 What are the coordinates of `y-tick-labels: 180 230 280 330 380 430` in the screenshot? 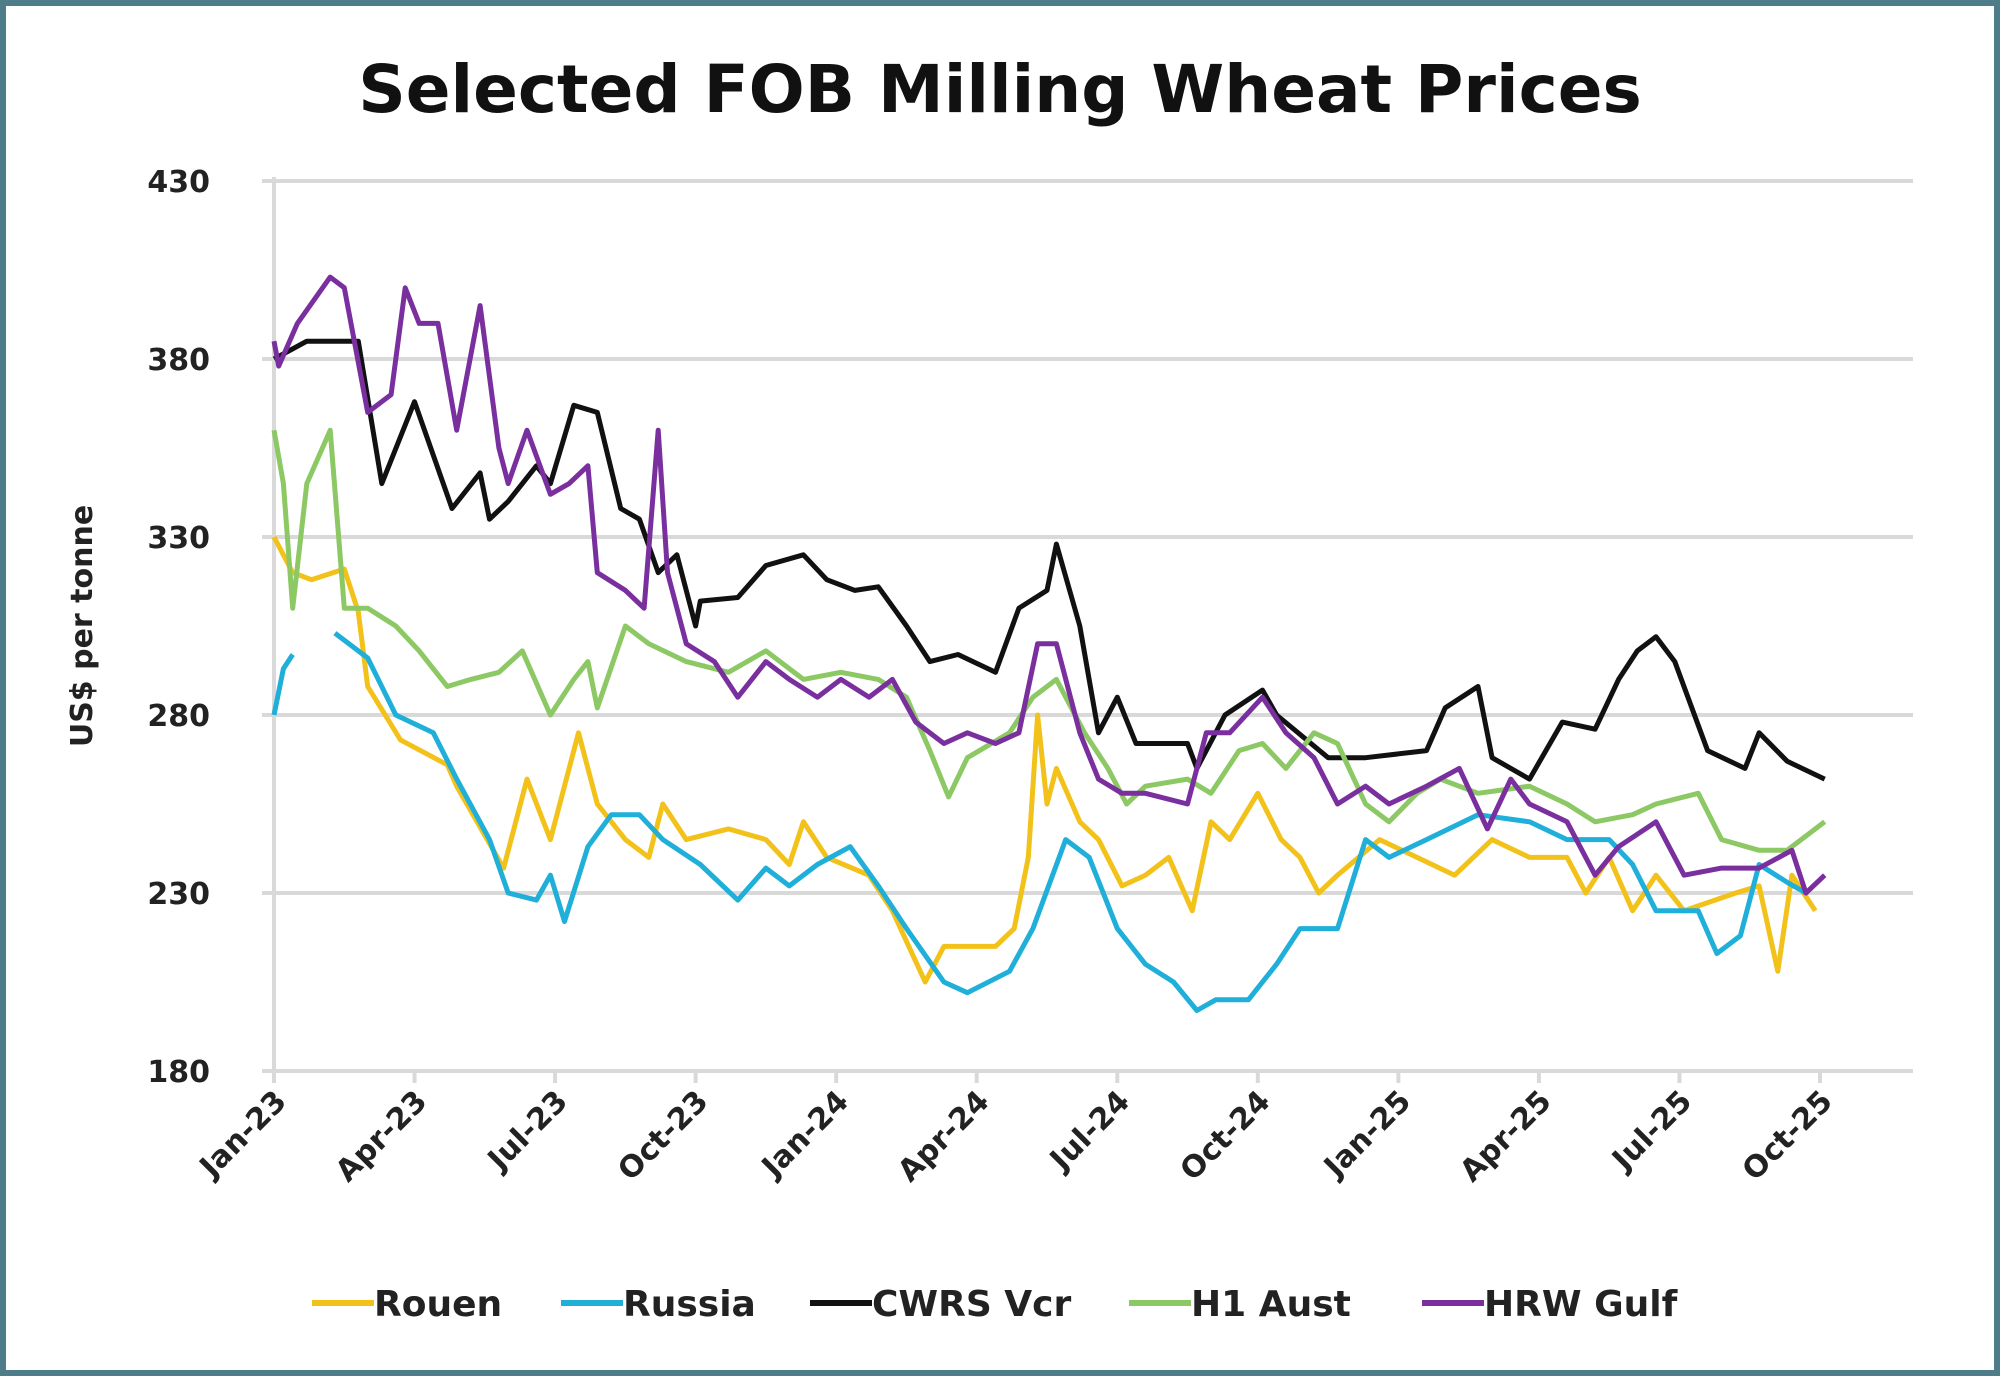 It's located at (178, 627).